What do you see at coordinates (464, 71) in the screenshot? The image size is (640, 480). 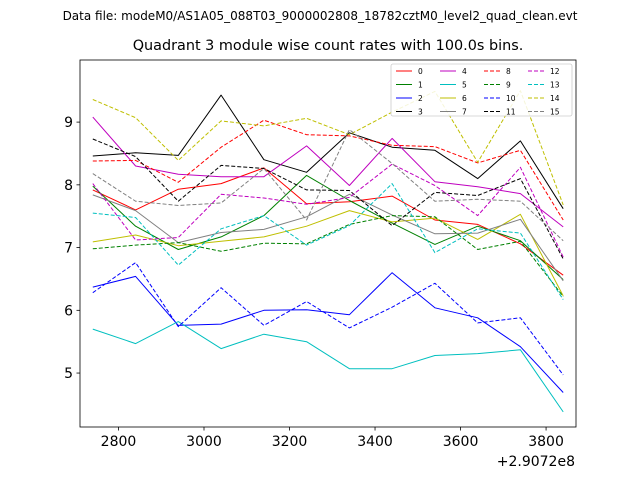 I see `legend-label-4: 4` at bounding box center [464, 71].